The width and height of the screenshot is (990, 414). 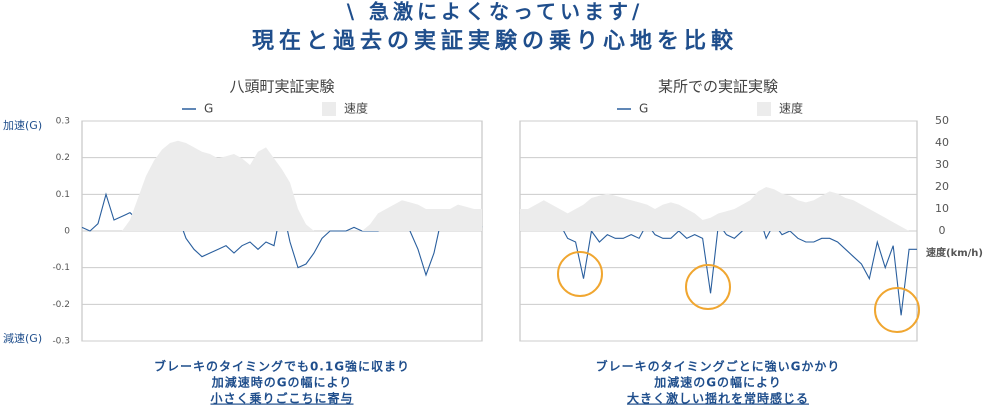 I want to click on caption: 大きく激しい揺れを常時感じる, so click(x=718, y=398).